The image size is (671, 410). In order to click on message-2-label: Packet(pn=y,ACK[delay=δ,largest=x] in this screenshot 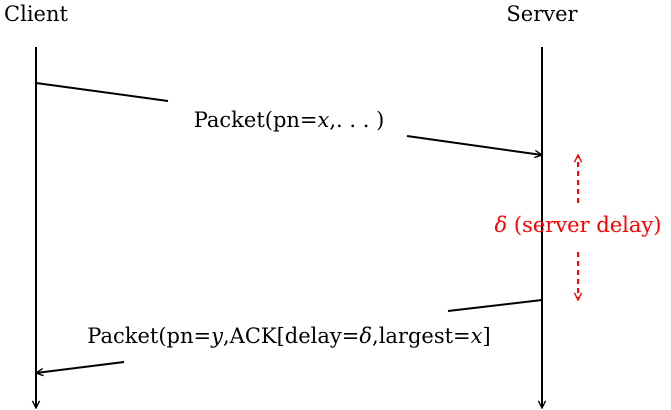, I will do `click(288, 336)`.